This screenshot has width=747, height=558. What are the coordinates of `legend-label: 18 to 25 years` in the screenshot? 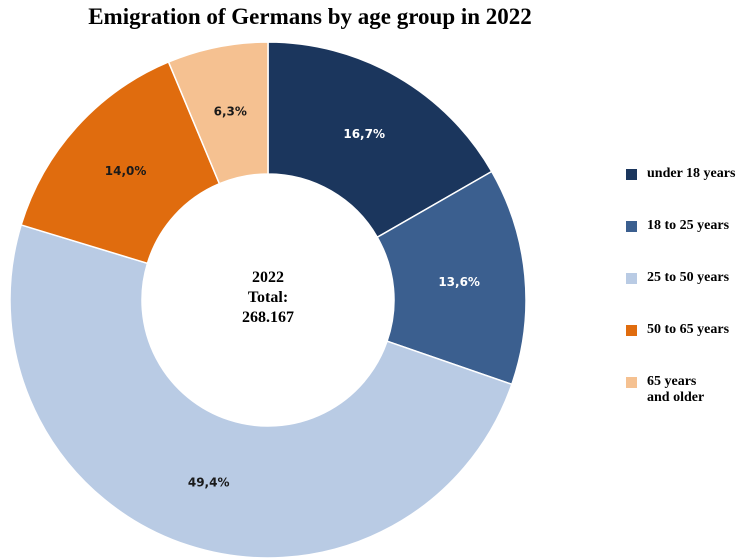 It's located at (688, 225).